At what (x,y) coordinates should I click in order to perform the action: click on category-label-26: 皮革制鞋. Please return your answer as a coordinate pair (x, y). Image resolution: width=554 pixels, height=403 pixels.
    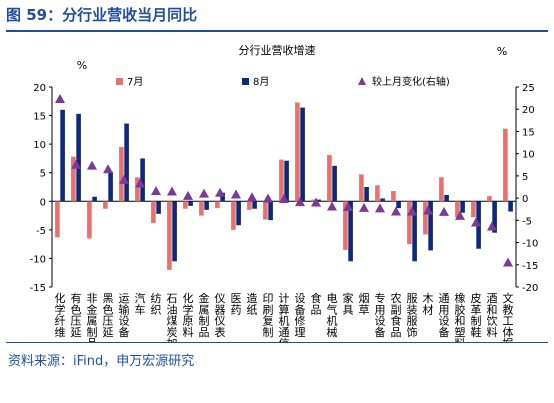
    Looking at the image, I should click on (476, 315).